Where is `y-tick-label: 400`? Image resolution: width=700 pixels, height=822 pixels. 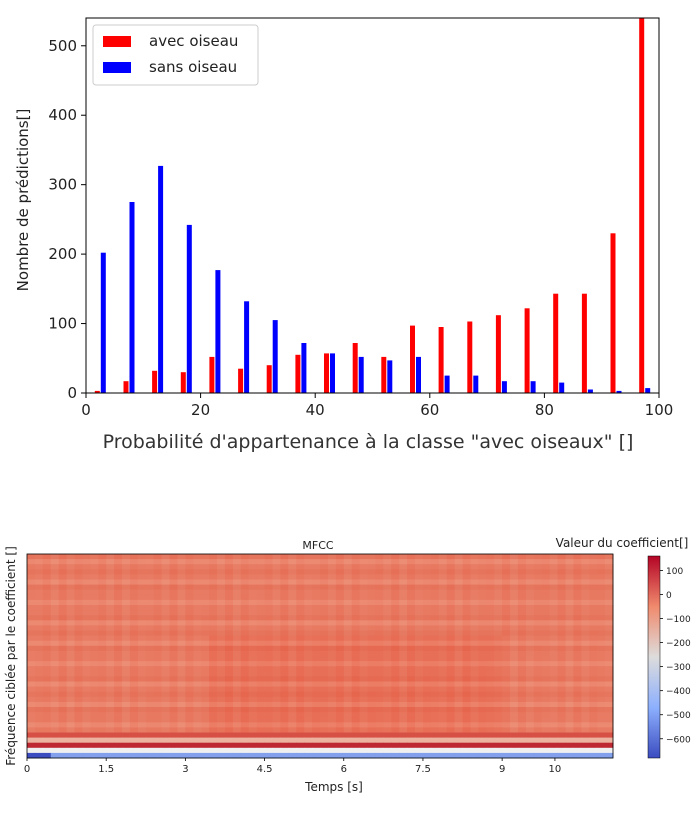
y-tick-label: 400 is located at coordinates (62, 115).